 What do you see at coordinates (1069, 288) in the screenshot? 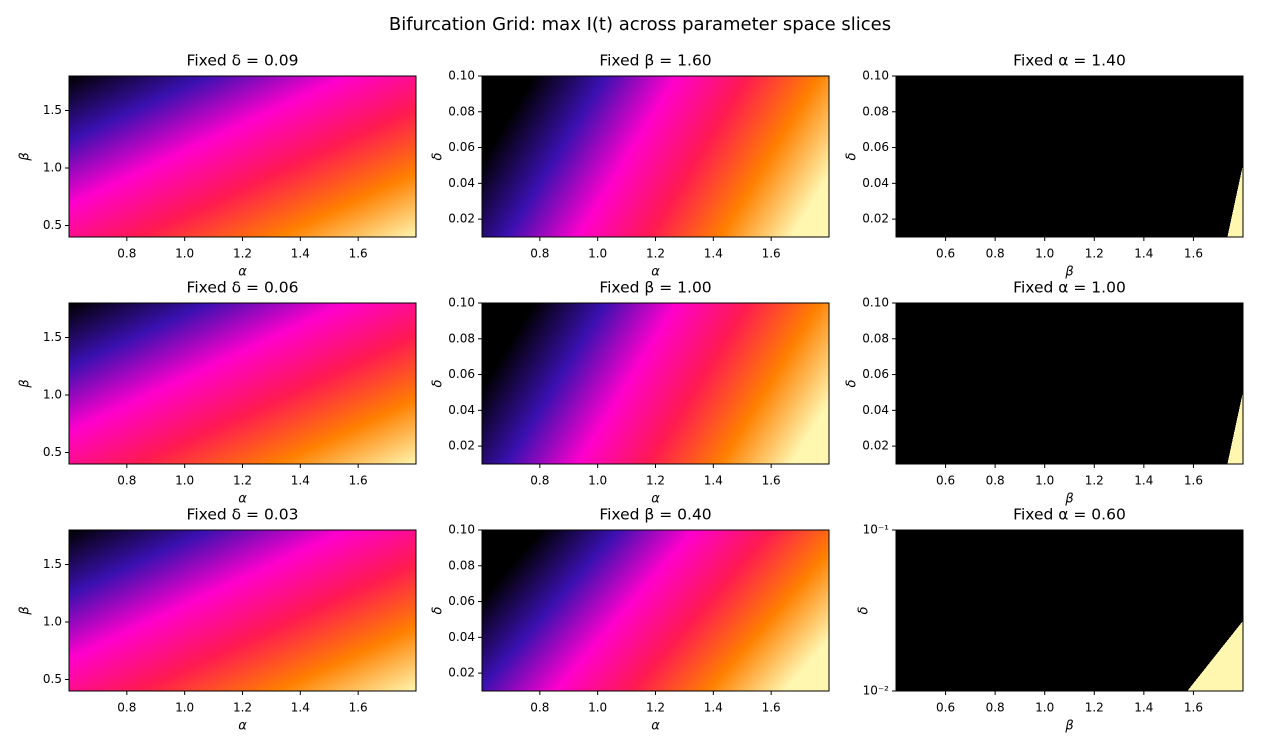
I see `axes-title: Fixed α = 1.00` at bounding box center [1069, 288].